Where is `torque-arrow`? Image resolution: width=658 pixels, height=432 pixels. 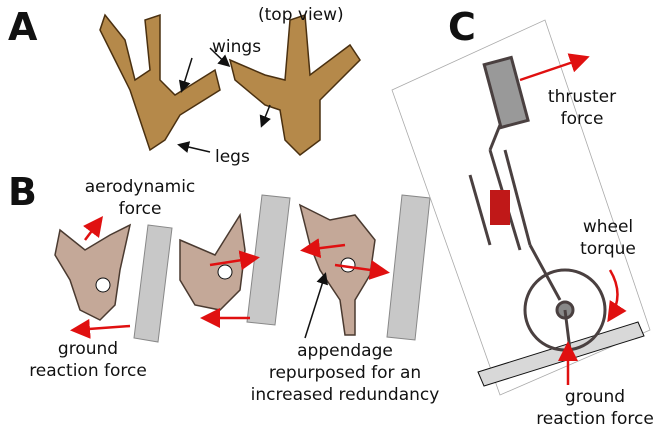 torque-arrow is located at coordinates (617, 296).